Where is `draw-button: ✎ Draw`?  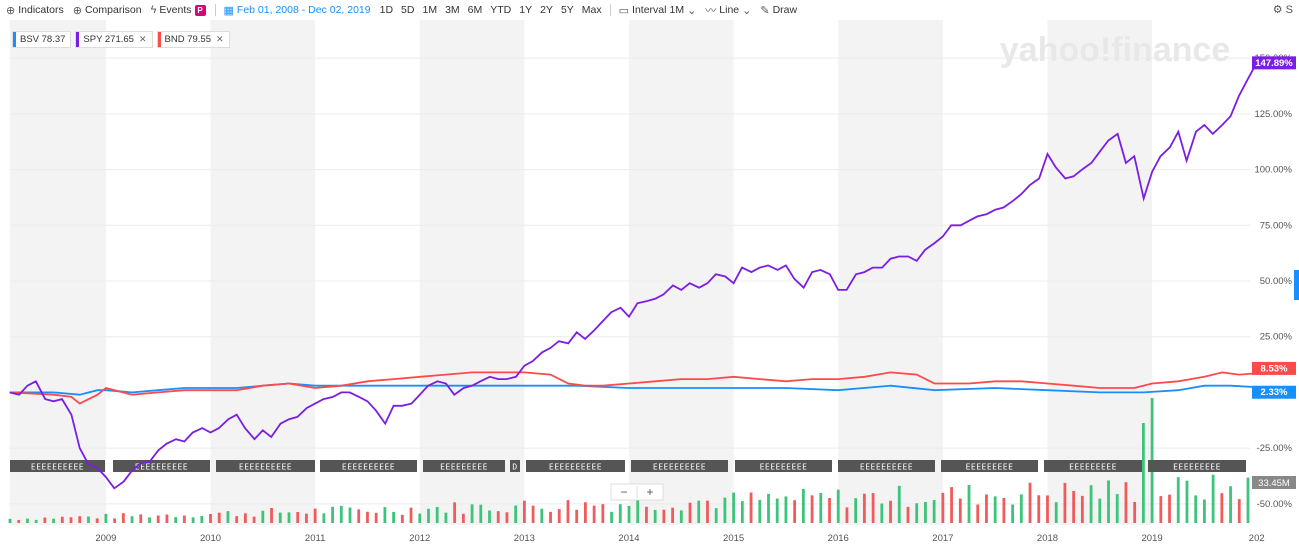 draw-button: ✎ Draw is located at coordinates (779, 10).